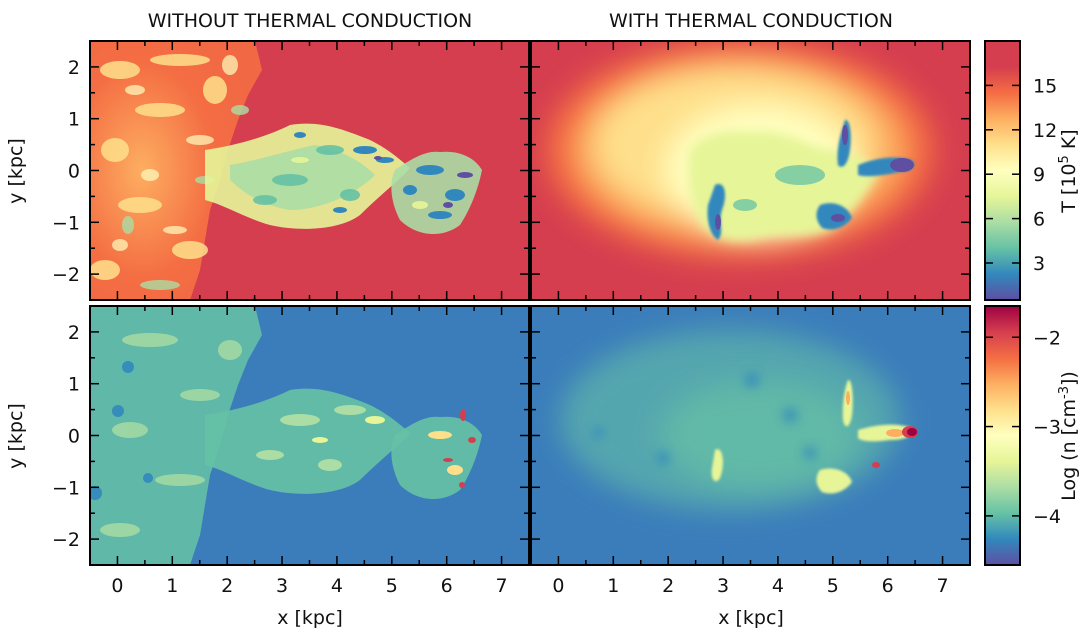  I want to click on colorbar-tick-label: 9, so click(1039, 175).